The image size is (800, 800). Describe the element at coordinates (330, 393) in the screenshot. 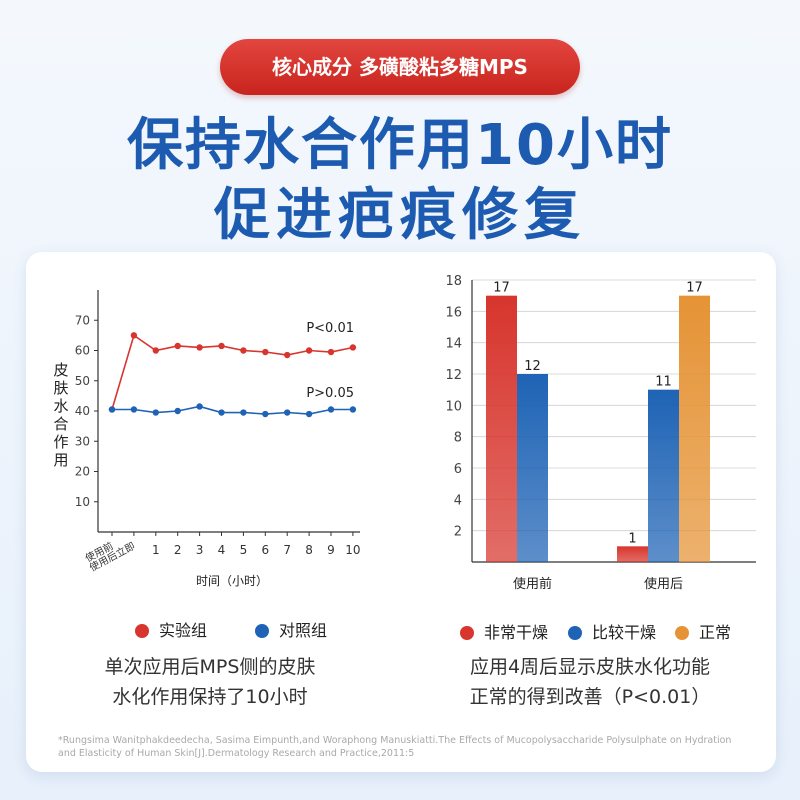

I see `line-chart-annotation-2: P>0.05` at that location.